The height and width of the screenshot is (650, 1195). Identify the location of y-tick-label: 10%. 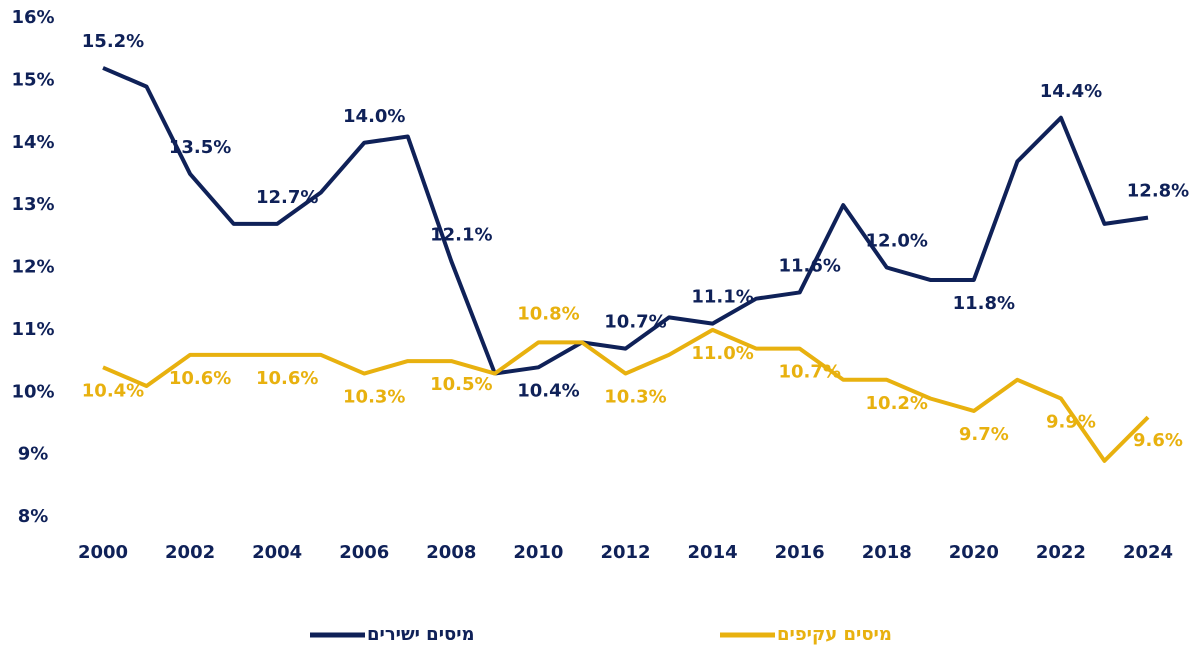
(32, 391).